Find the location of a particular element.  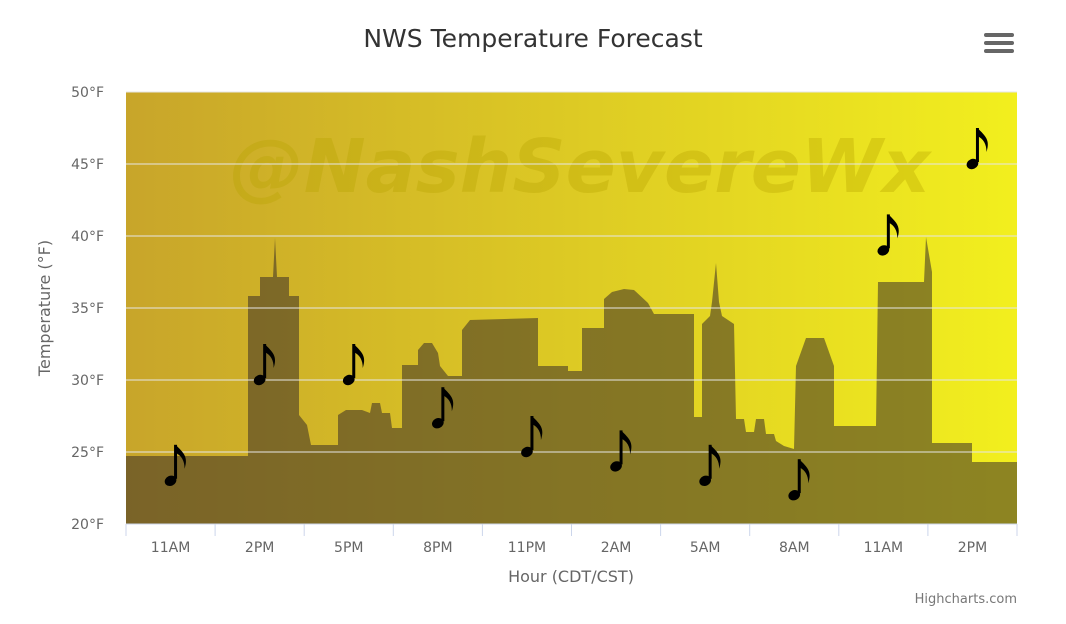

x-tick-label: 8PM is located at coordinates (437, 548).